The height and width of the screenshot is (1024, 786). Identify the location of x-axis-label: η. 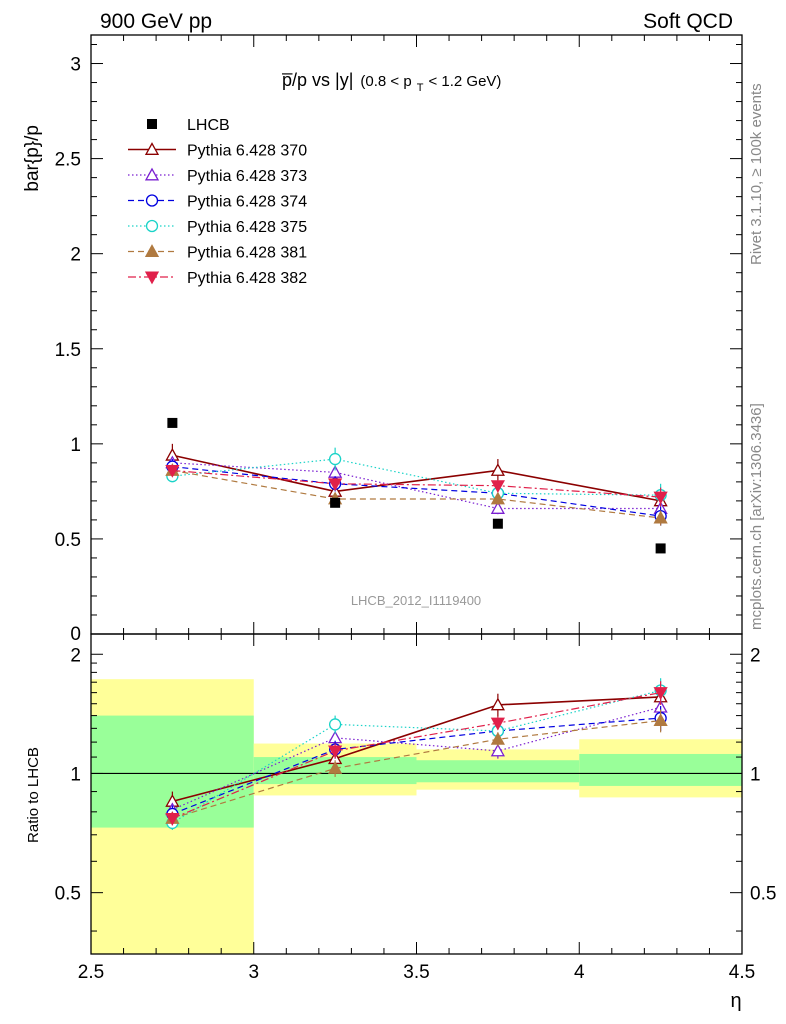
(735, 1001).